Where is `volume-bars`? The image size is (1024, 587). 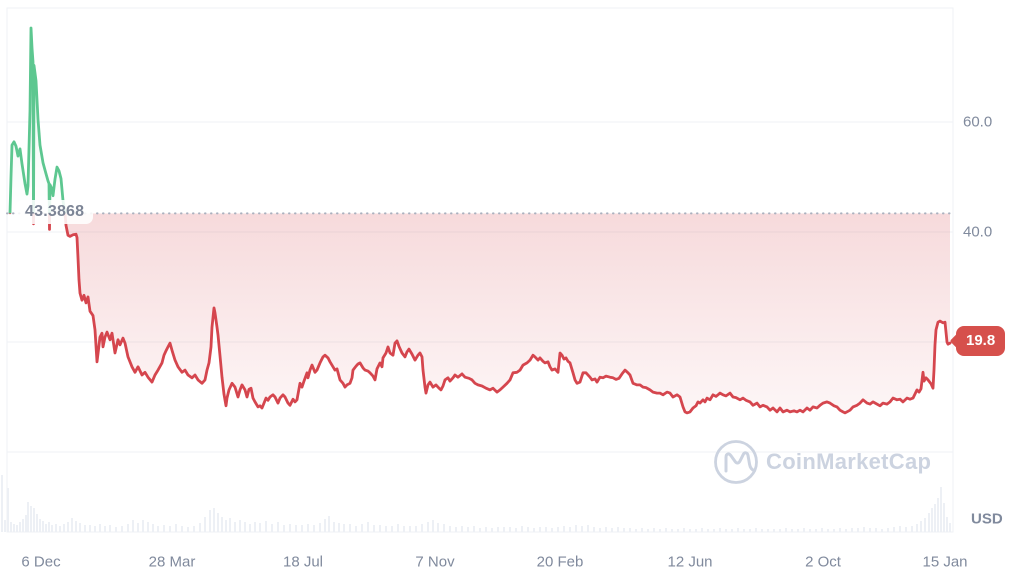 volume-bars is located at coordinates (476, 503).